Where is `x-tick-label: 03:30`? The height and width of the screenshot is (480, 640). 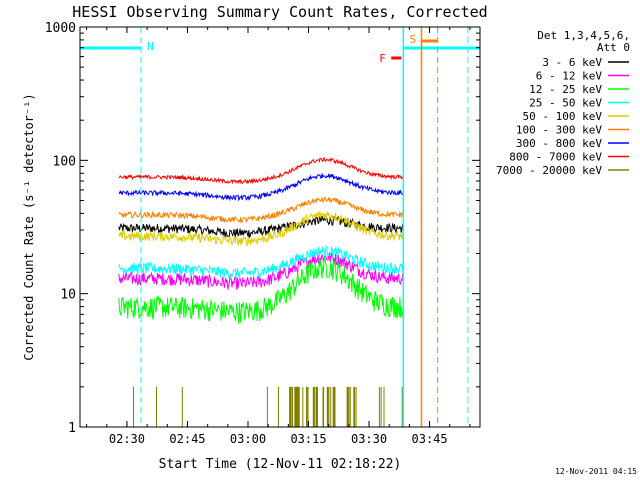 x-tick-label: 03:30 is located at coordinates (369, 439).